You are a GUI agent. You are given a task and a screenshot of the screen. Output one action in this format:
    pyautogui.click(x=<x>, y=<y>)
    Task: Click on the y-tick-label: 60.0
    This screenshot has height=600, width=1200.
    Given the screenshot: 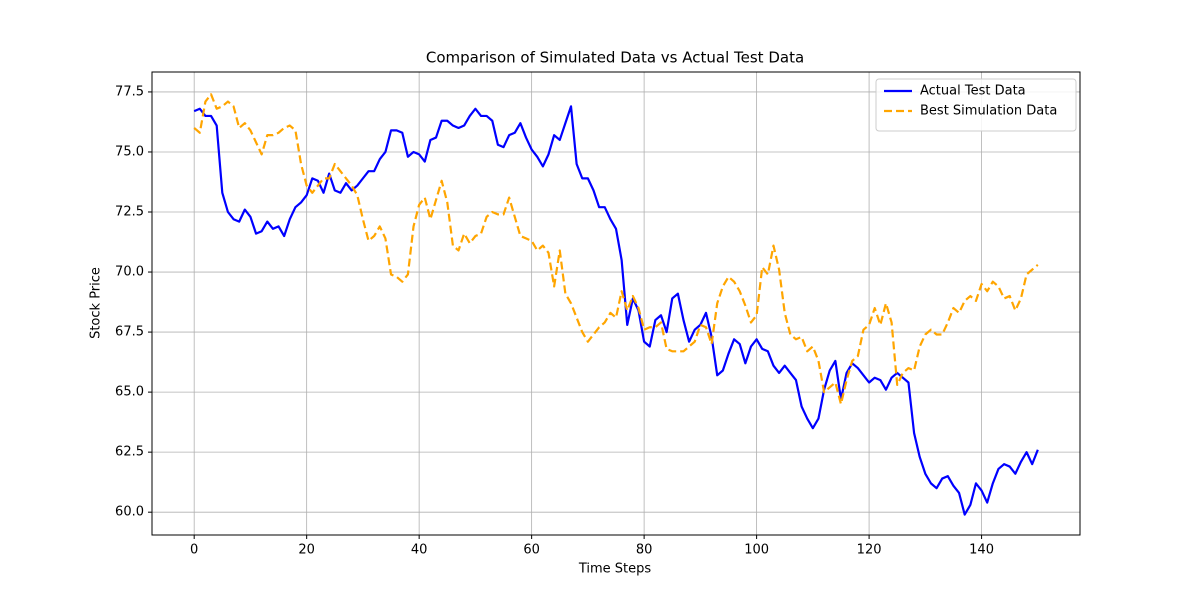 What is the action you would take?
    pyautogui.click(x=129, y=512)
    